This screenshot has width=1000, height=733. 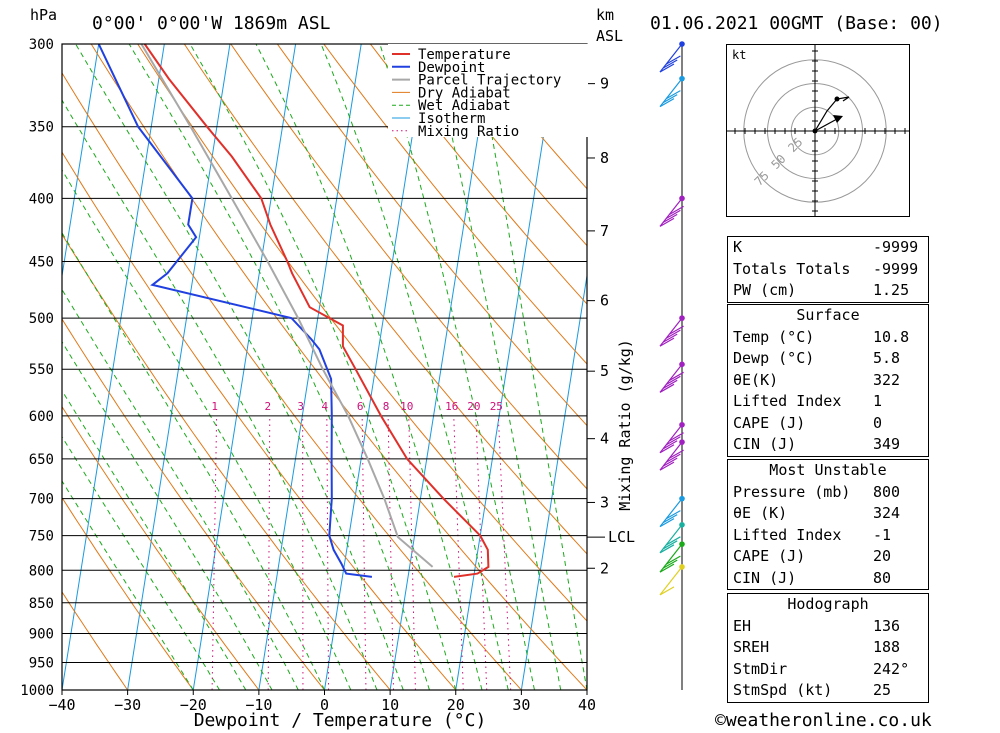 What do you see at coordinates (882, 534) in the screenshot?
I see `mu-li-value: -1` at bounding box center [882, 534].